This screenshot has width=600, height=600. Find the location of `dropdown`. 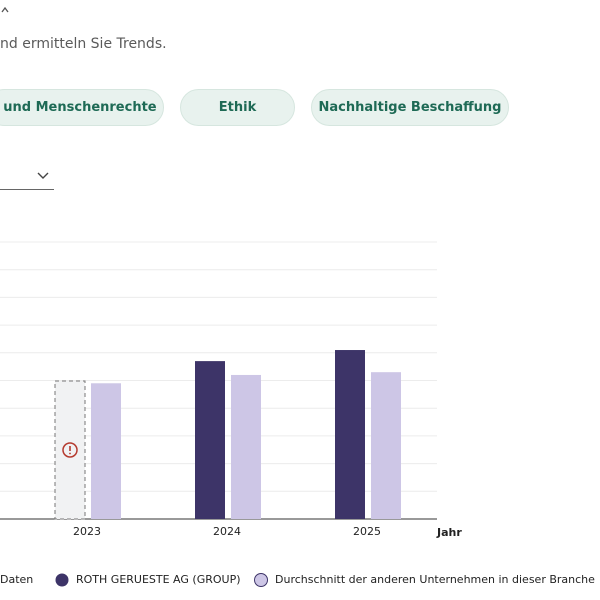

dropdown is located at coordinates (27, 177).